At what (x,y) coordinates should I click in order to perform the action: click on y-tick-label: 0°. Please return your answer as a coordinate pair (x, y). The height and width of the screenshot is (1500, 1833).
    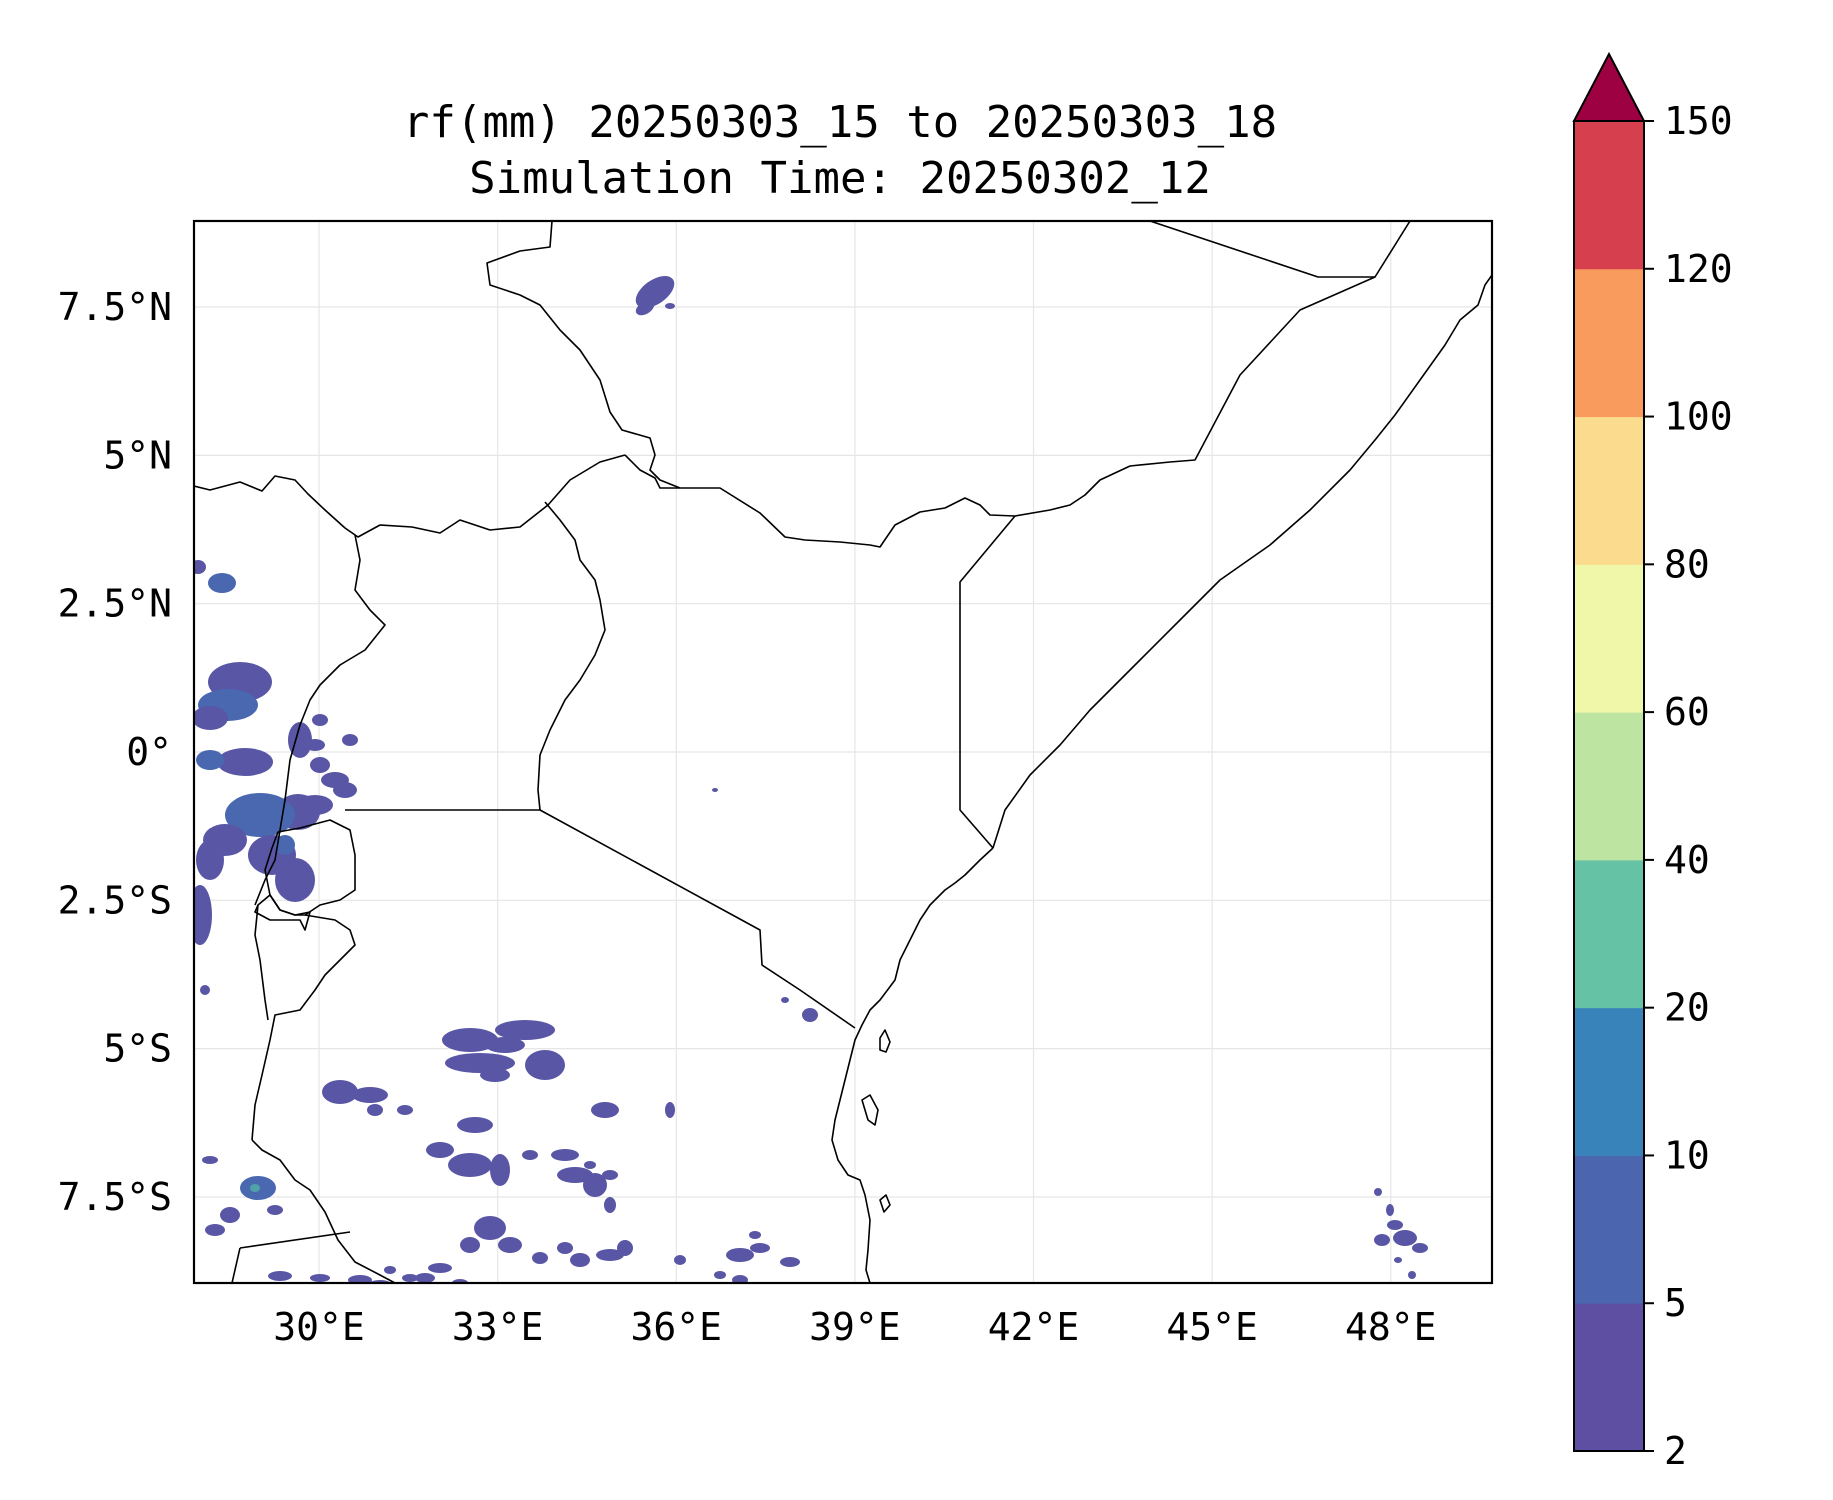
    Looking at the image, I should click on (149, 752).